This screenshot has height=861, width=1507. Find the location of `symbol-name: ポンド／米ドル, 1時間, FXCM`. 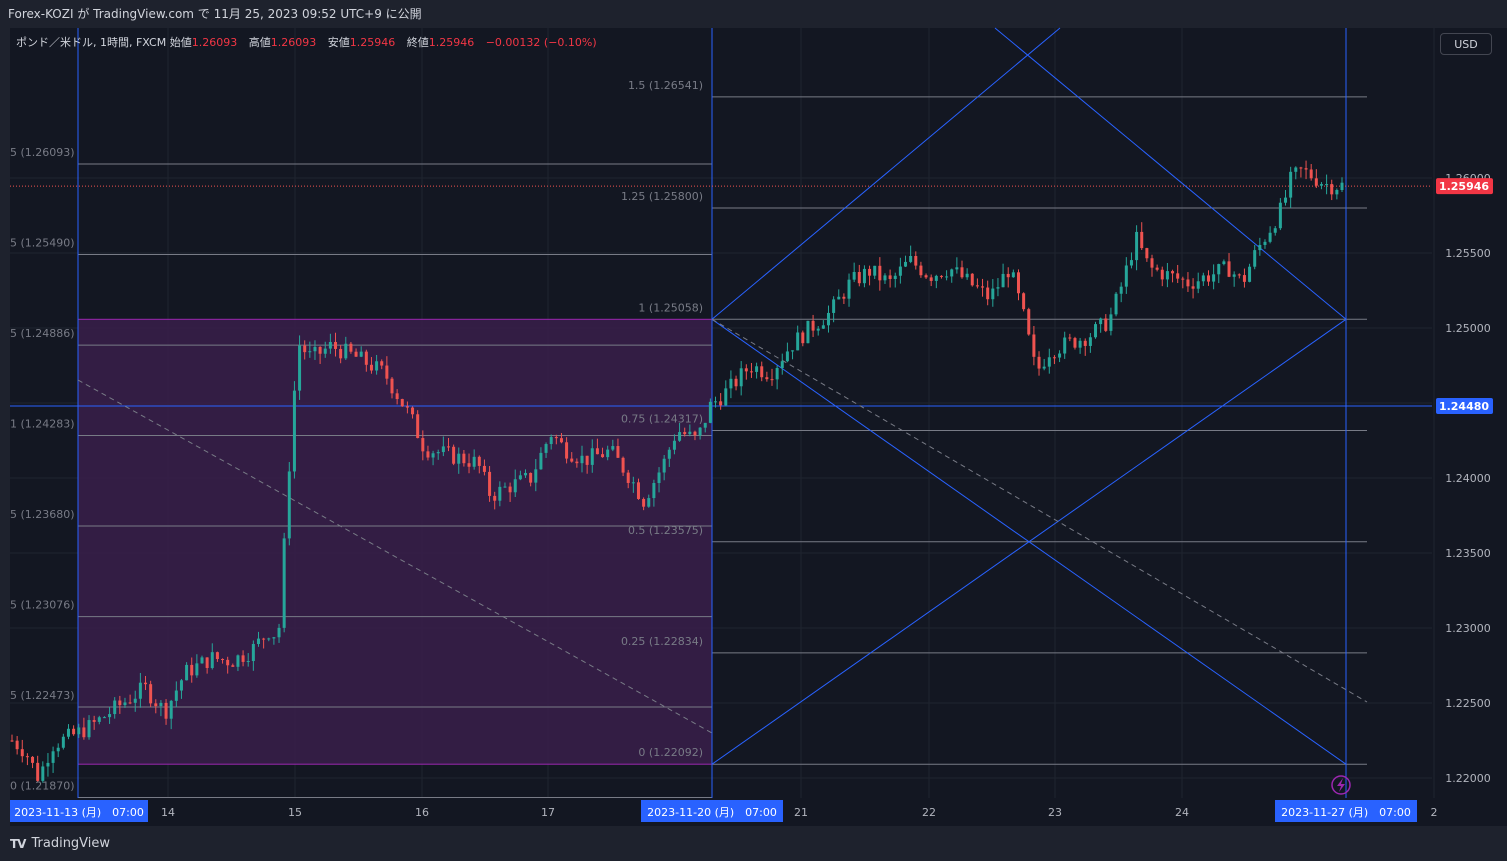

symbol-name: ポンド／米ドル, 1時間, FXCM is located at coordinates (91, 42).